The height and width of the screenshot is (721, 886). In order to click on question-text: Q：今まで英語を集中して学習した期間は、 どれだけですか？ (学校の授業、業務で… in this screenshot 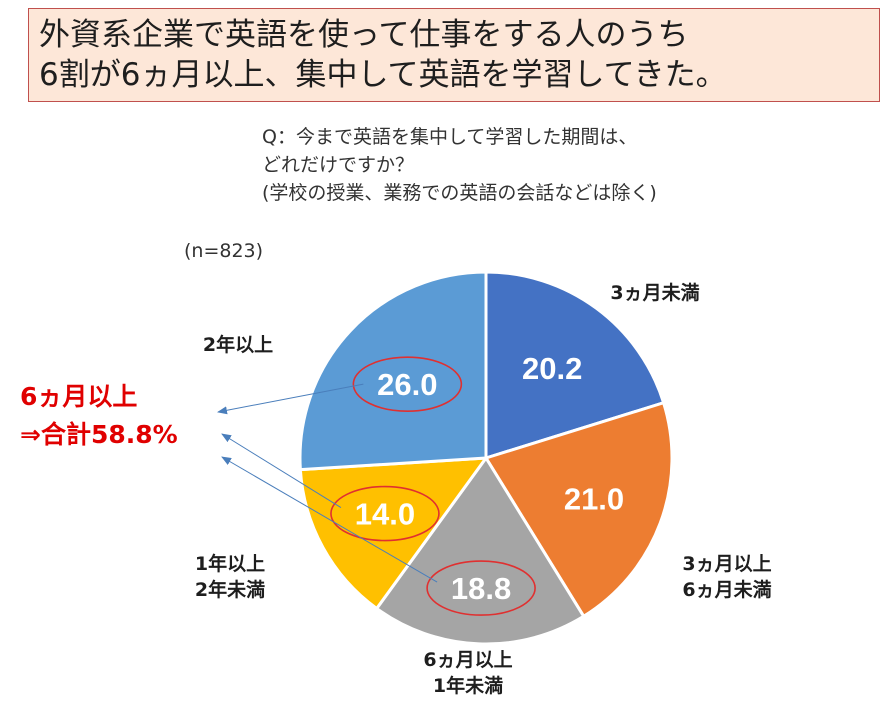, I will do `click(459, 165)`.